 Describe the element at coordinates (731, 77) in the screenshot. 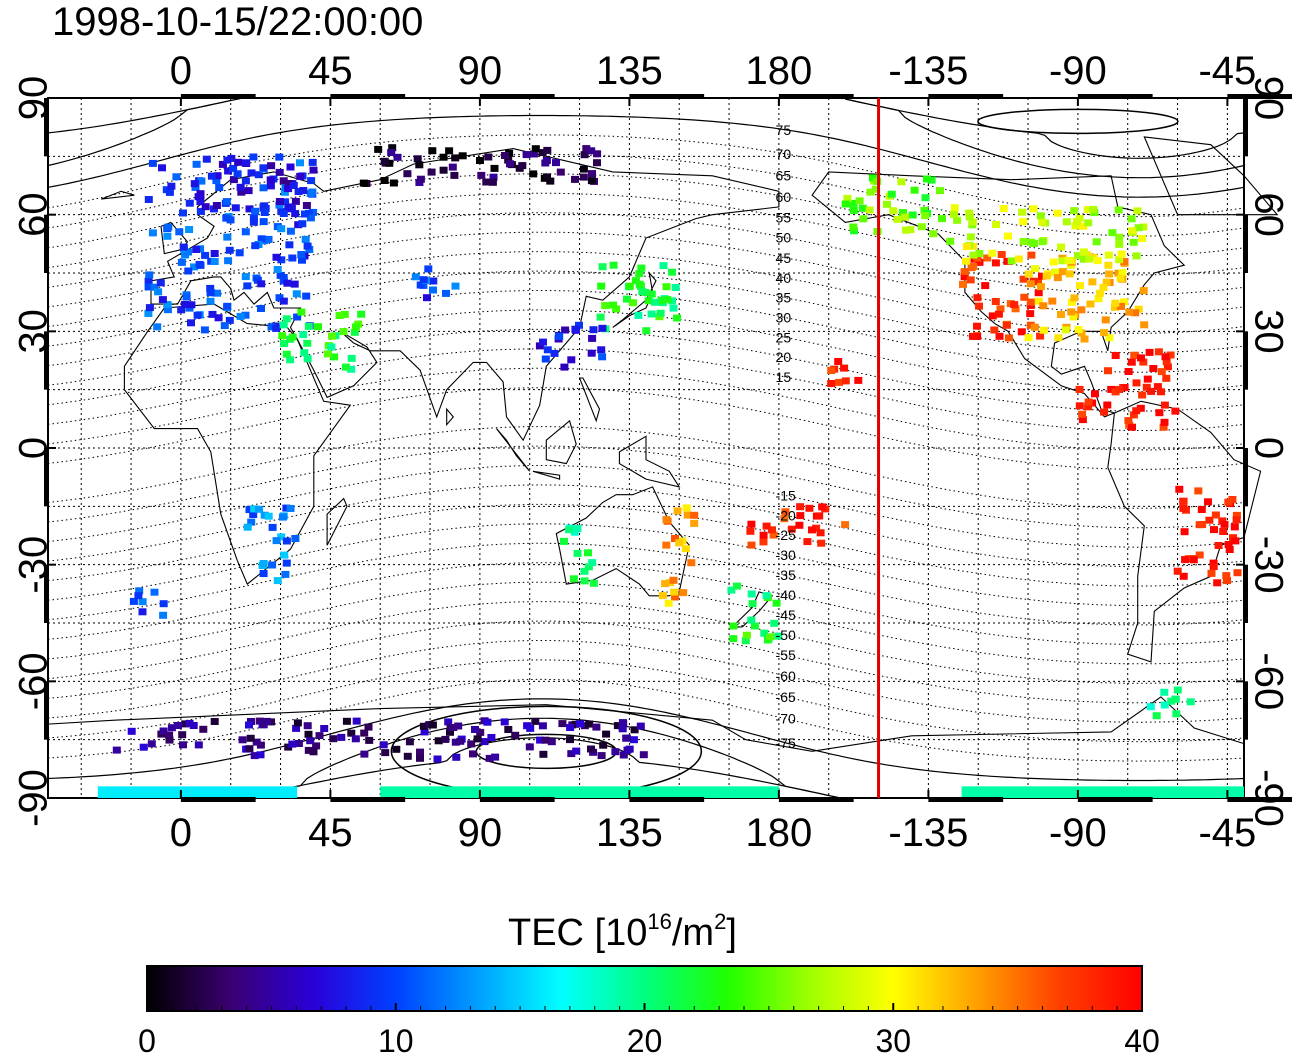

I see `top-longitude-axis: 0 45 90 135 180 -135 -90 -45` at that location.